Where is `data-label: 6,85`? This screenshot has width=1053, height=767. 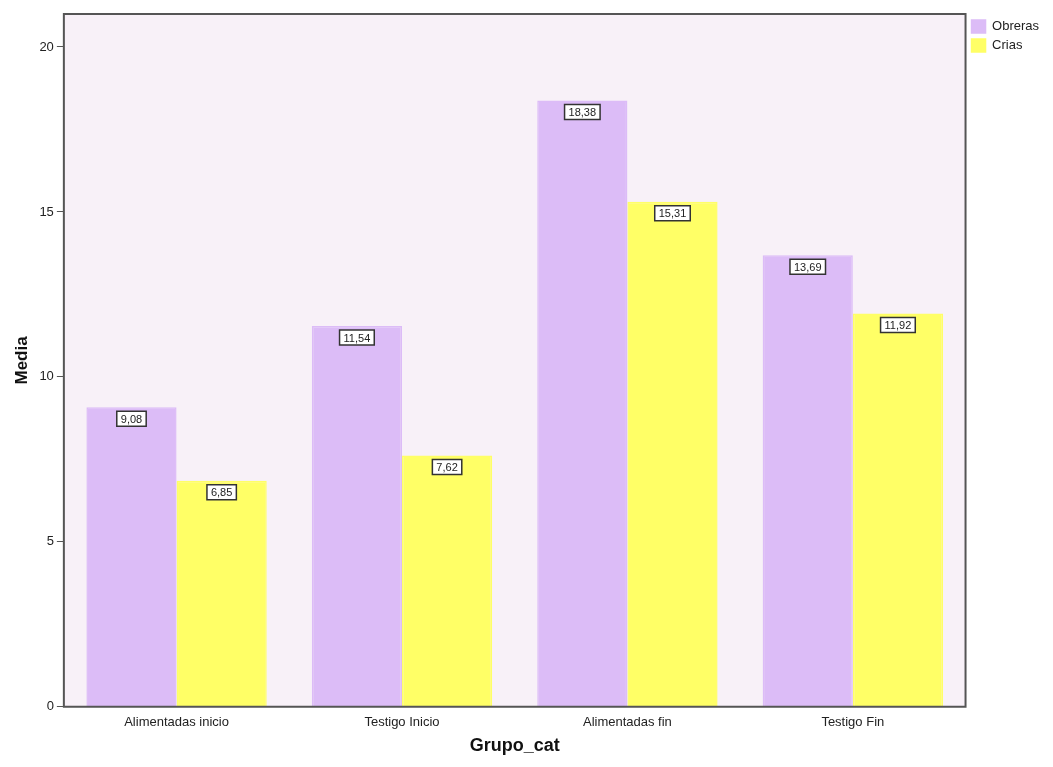 data-label: 6,85 is located at coordinates (221, 492).